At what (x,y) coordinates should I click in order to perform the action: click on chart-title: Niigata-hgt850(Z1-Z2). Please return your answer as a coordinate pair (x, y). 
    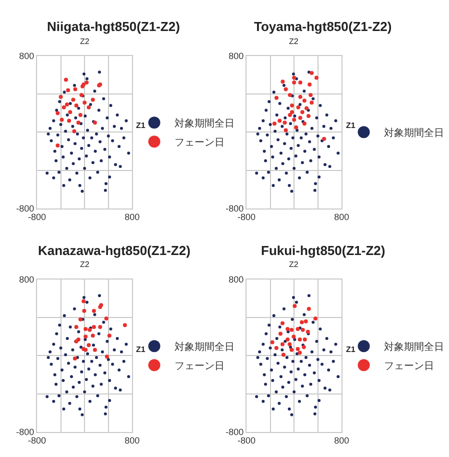
    Looking at the image, I should click on (113, 26).